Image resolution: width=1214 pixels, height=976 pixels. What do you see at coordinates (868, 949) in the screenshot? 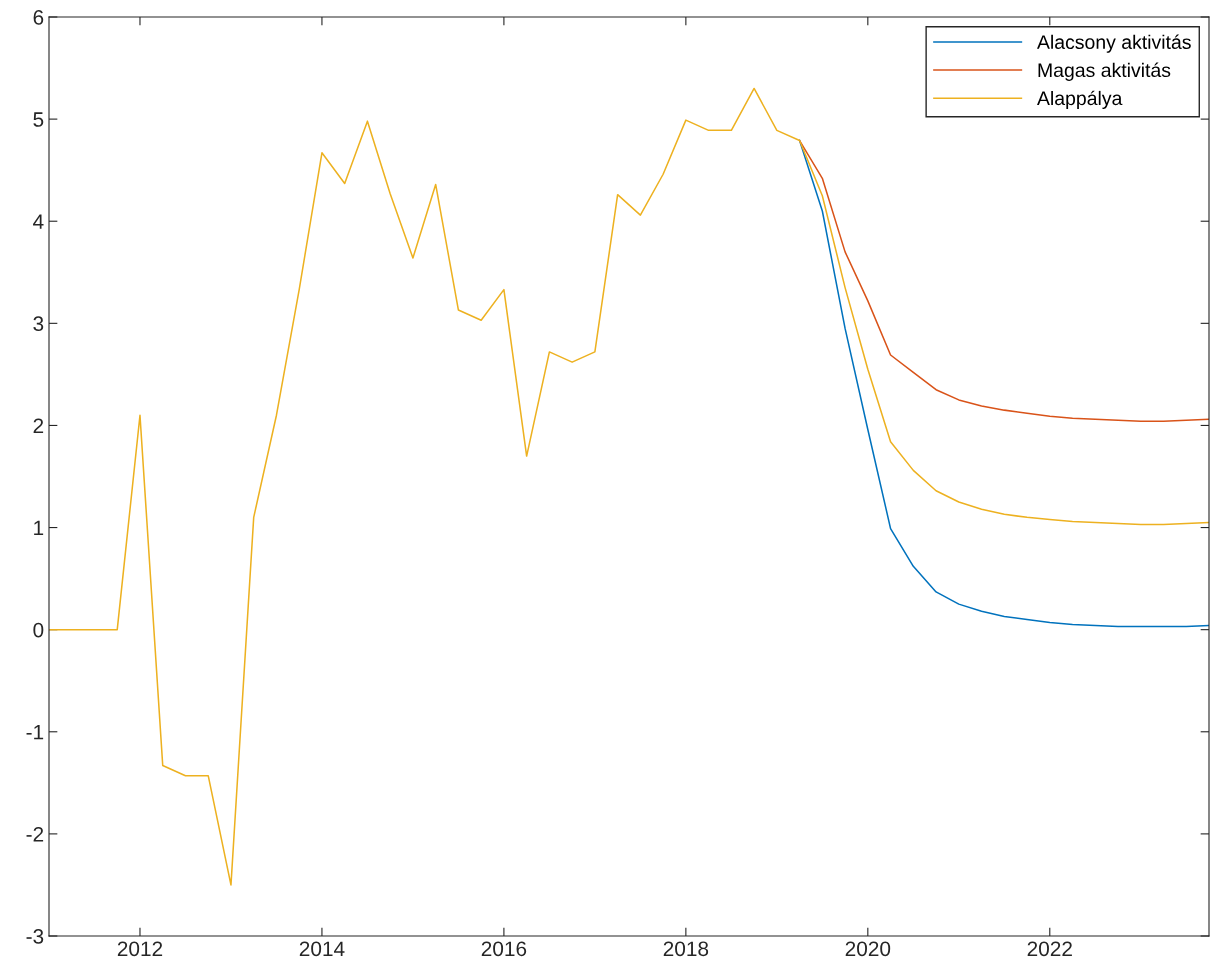
I see `x-tick-label: 2020` at bounding box center [868, 949].